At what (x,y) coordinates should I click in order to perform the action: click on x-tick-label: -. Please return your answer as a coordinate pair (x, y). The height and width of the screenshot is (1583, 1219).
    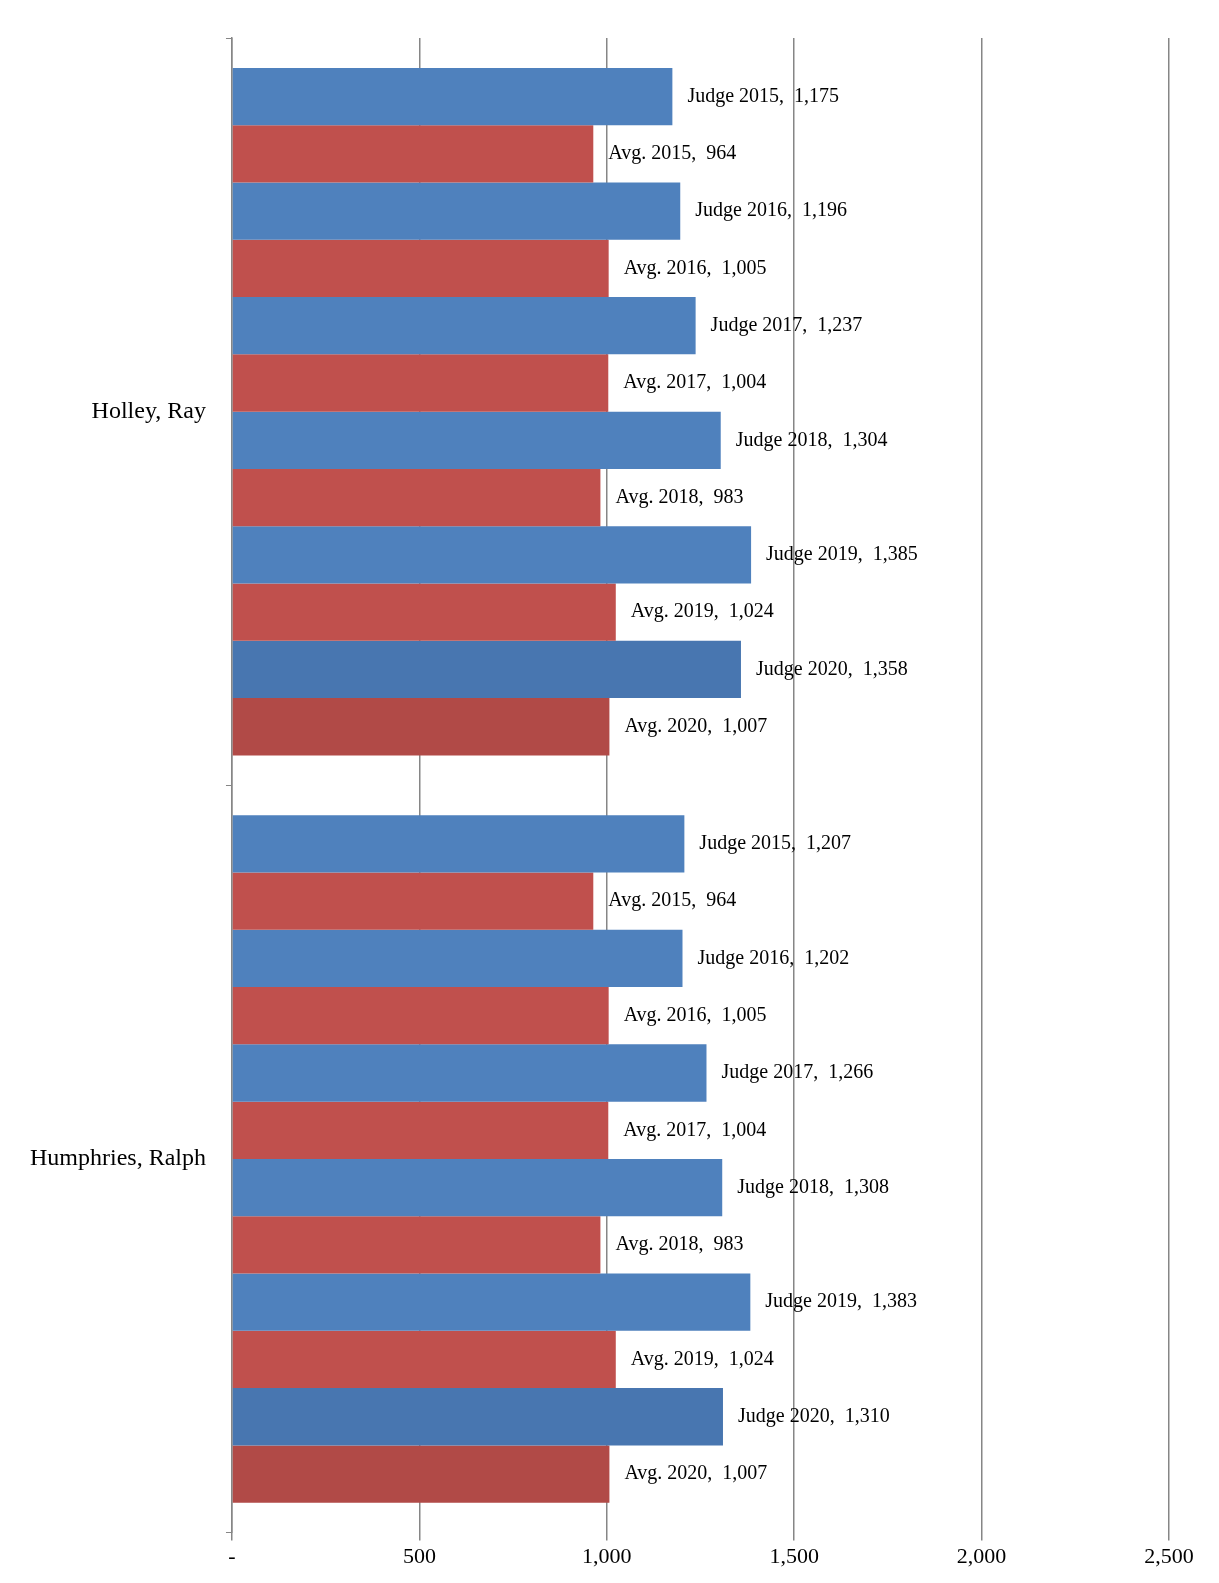
    Looking at the image, I should click on (232, 1555).